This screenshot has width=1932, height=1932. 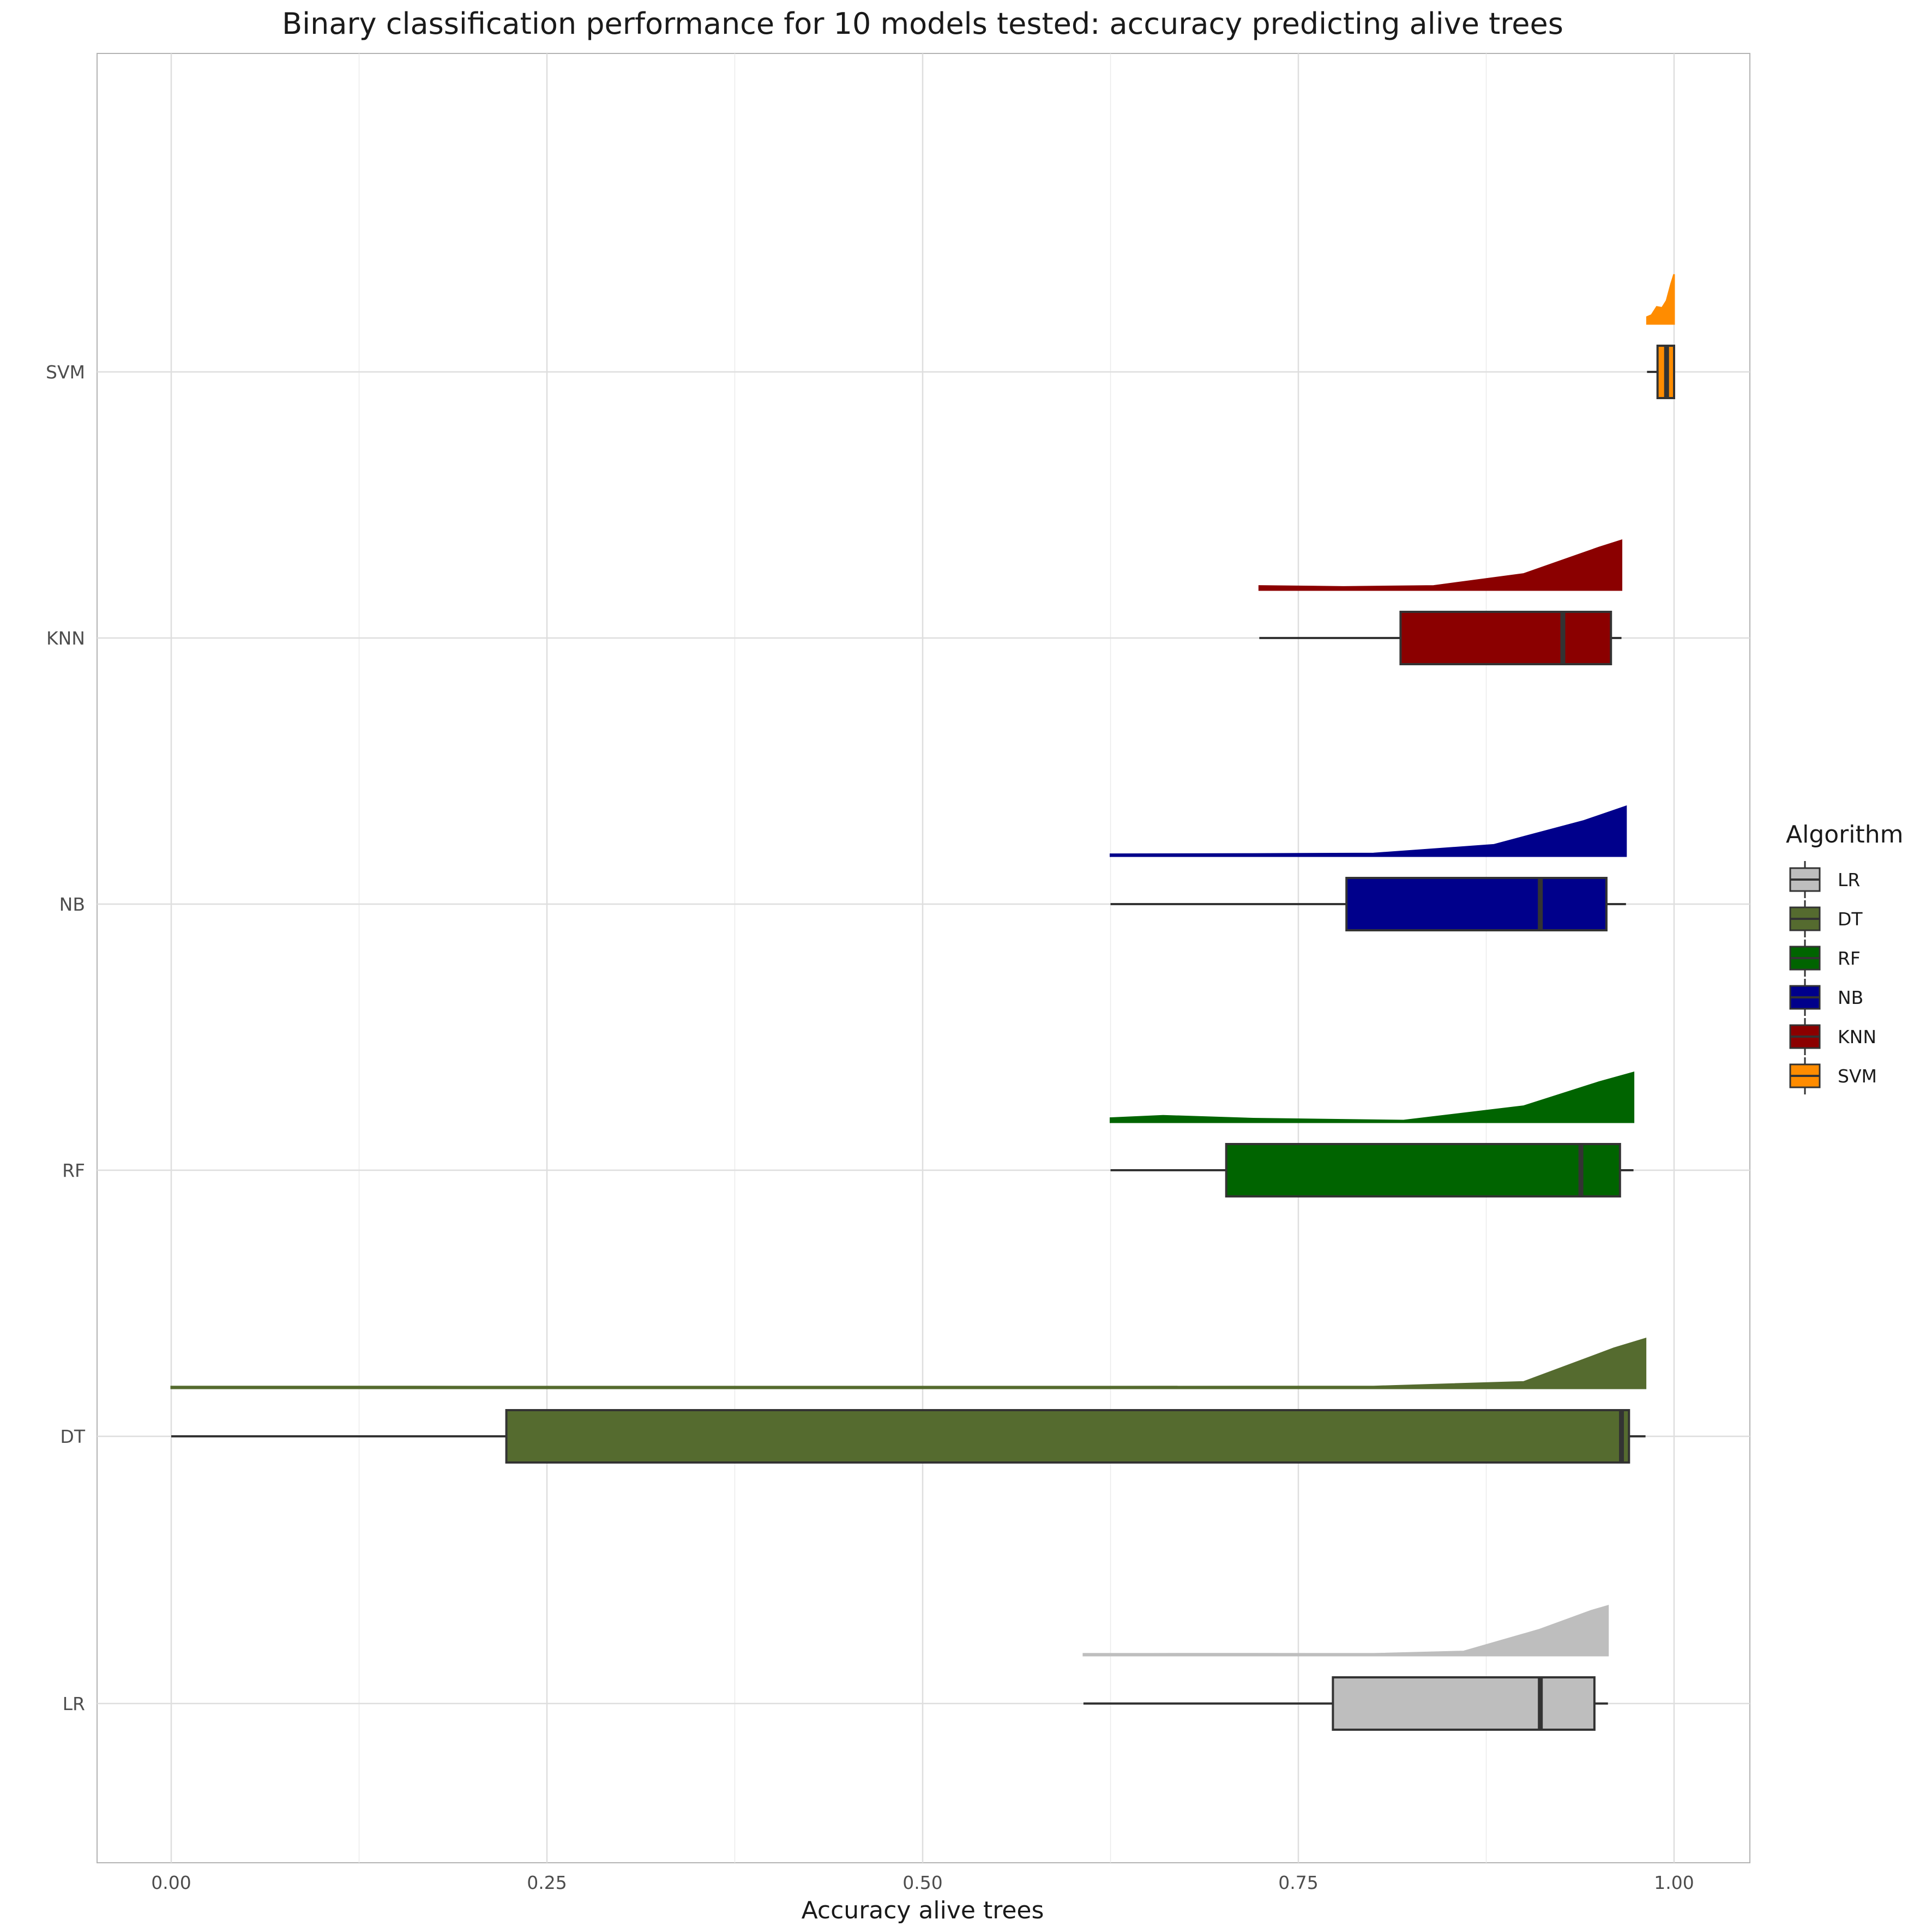 What do you see at coordinates (1505, 638) in the screenshot?
I see `box-knn` at bounding box center [1505, 638].